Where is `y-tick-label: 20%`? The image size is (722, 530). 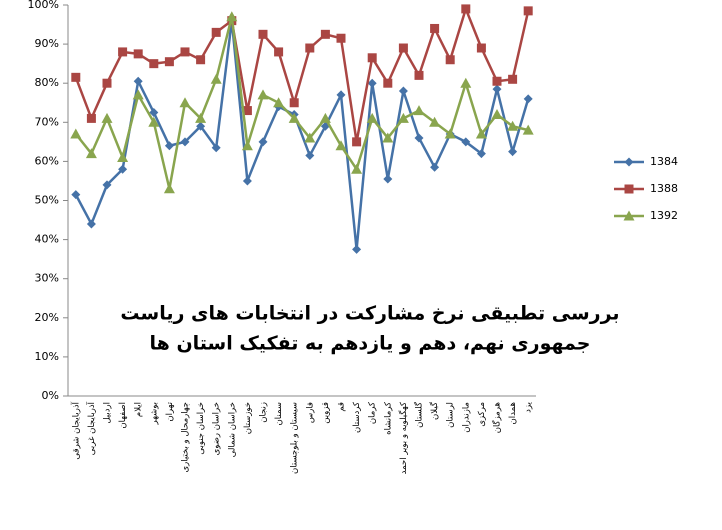
y-tick-label: 20% is located at coordinates (47, 317).